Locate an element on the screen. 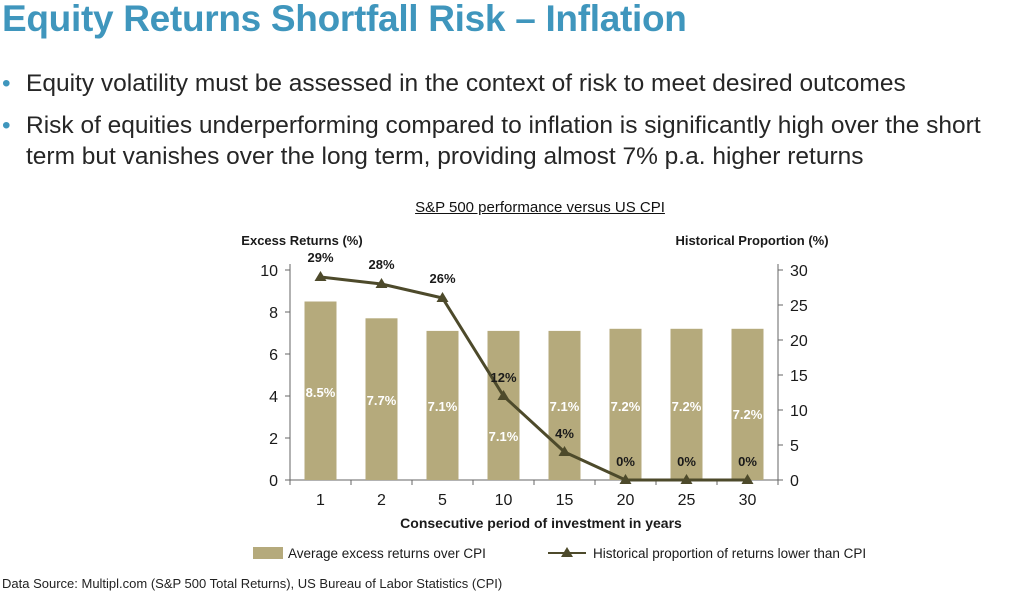  legend-bar-label: Average excess returns over CPI is located at coordinates (387, 553).